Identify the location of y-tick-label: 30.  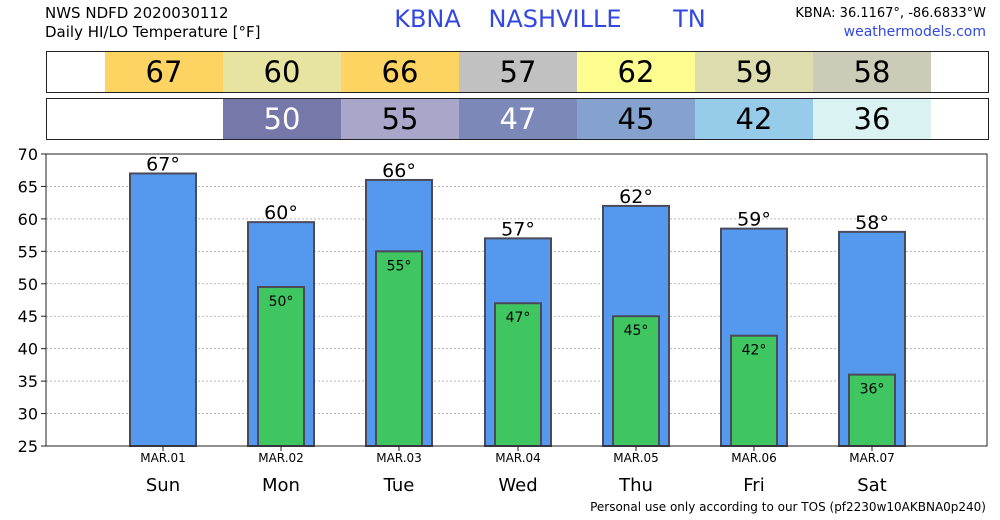
(28, 414).